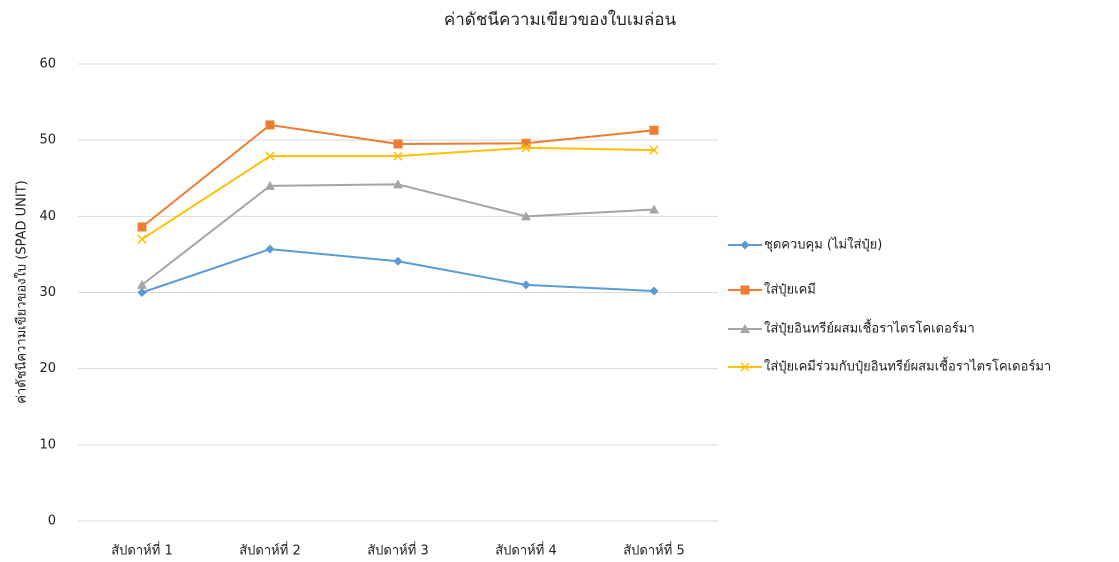 Image resolution: width=1119 pixels, height=562 pixels. Describe the element at coordinates (47, 216) in the screenshot. I see `y-tick-label: 40` at that location.